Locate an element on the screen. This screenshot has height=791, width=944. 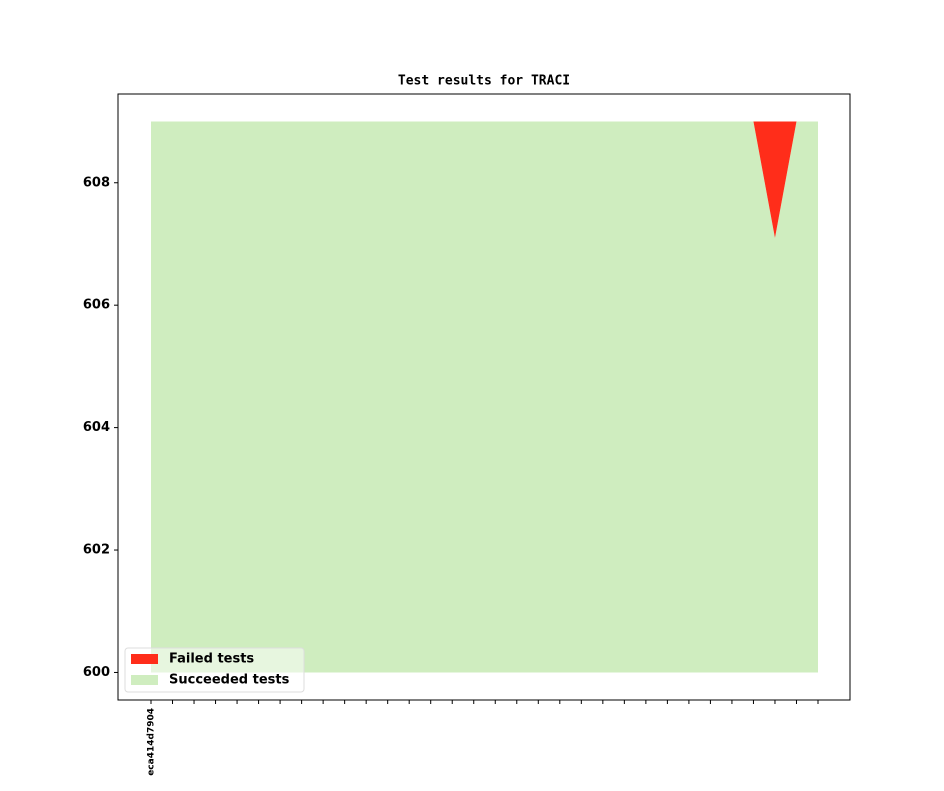
y-tick-label: 608 is located at coordinates (96, 182).